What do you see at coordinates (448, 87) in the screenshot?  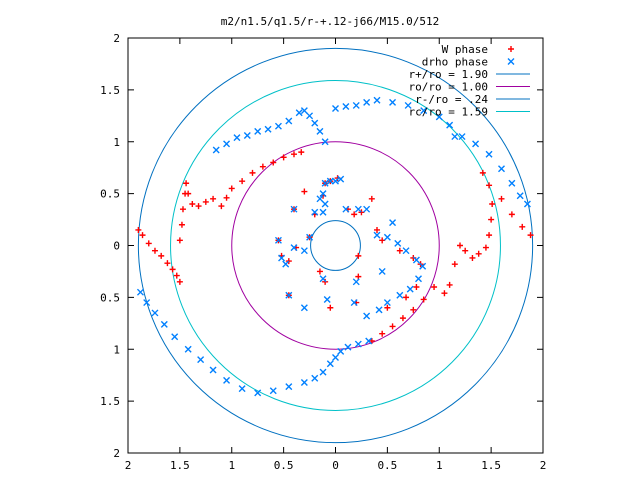 I see `legend-label-3: ro/ro = 1.00` at bounding box center [448, 87].